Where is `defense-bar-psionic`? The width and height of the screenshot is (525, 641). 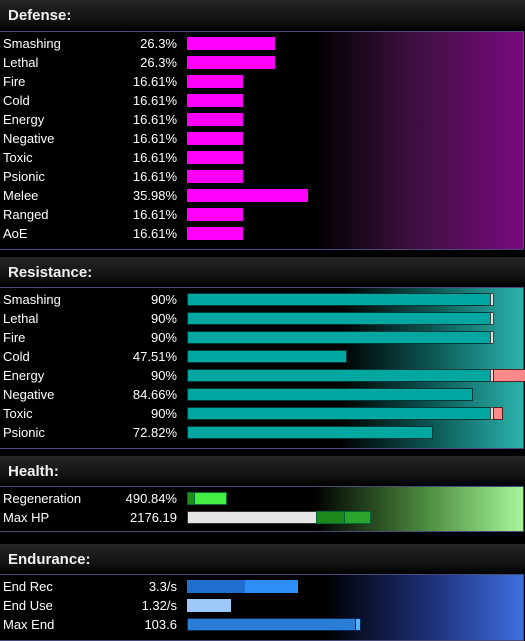
defense-bar-psionic is located at coordinates (215, 176).